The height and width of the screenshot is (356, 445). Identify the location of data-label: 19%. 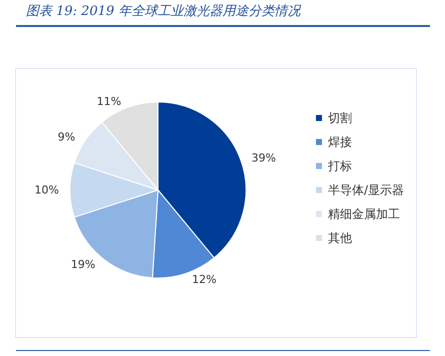
(83, 264).